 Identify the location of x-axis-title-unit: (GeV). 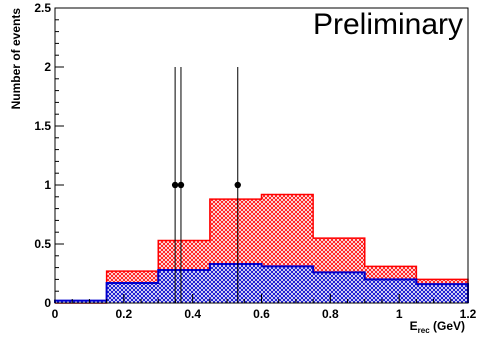
(447, 326).